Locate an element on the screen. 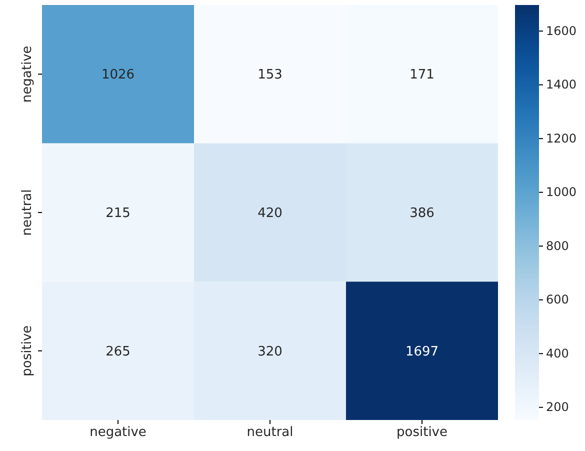 The image size is (585, 451). data-label: 153 is located at coordinates (270, 75).